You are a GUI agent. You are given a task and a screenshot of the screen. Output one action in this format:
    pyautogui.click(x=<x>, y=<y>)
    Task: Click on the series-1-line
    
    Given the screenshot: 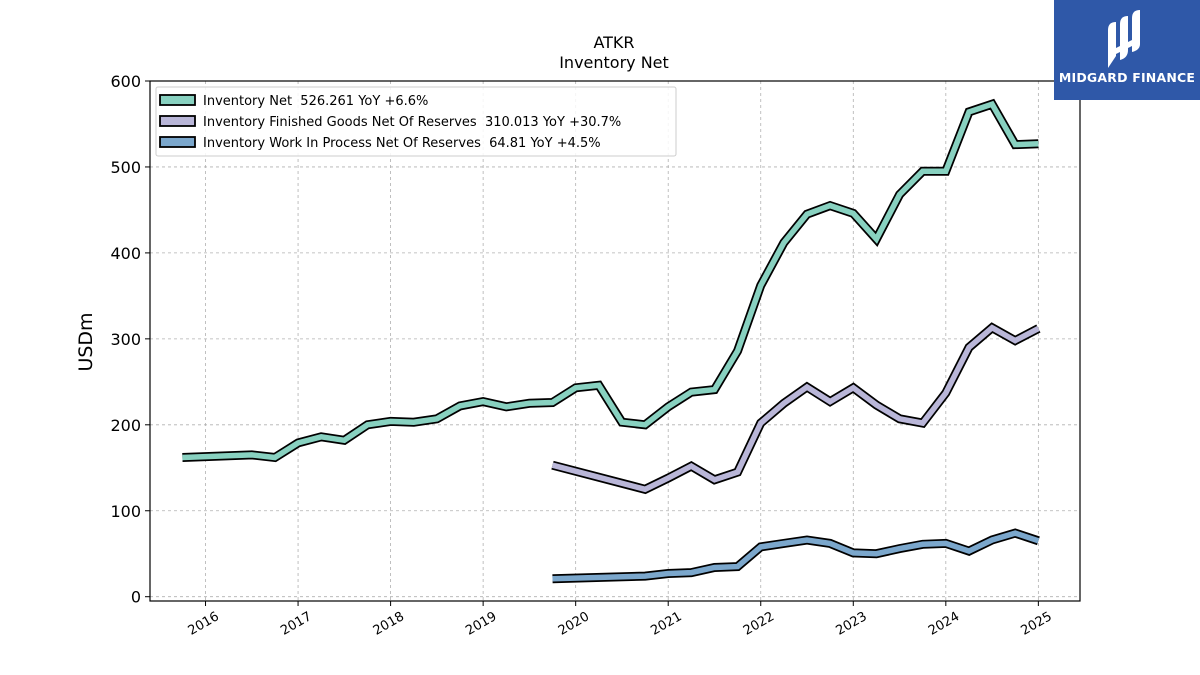 What is the action you would take?
    pyautogui.click(x=795, y=408)
    